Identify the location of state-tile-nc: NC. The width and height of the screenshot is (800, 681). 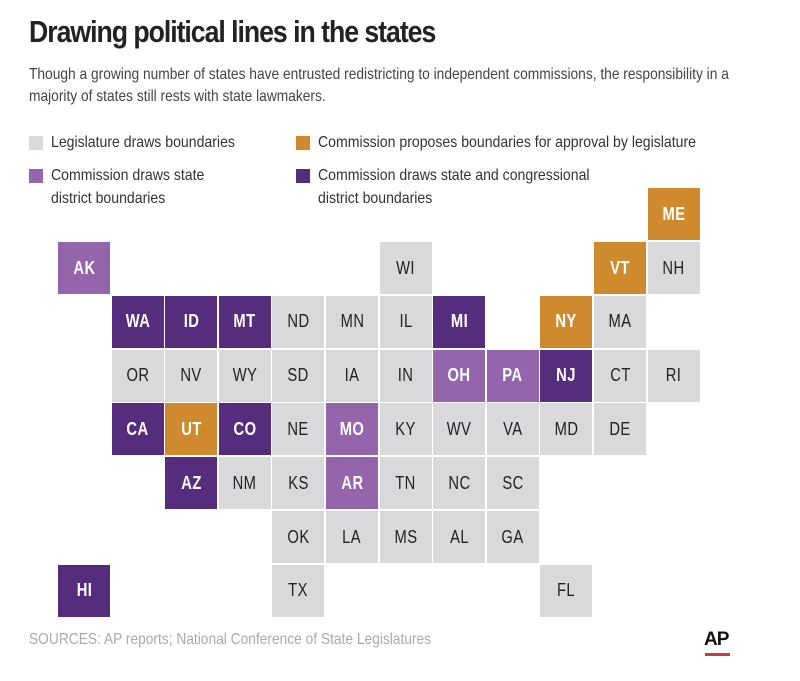
(459, 483).